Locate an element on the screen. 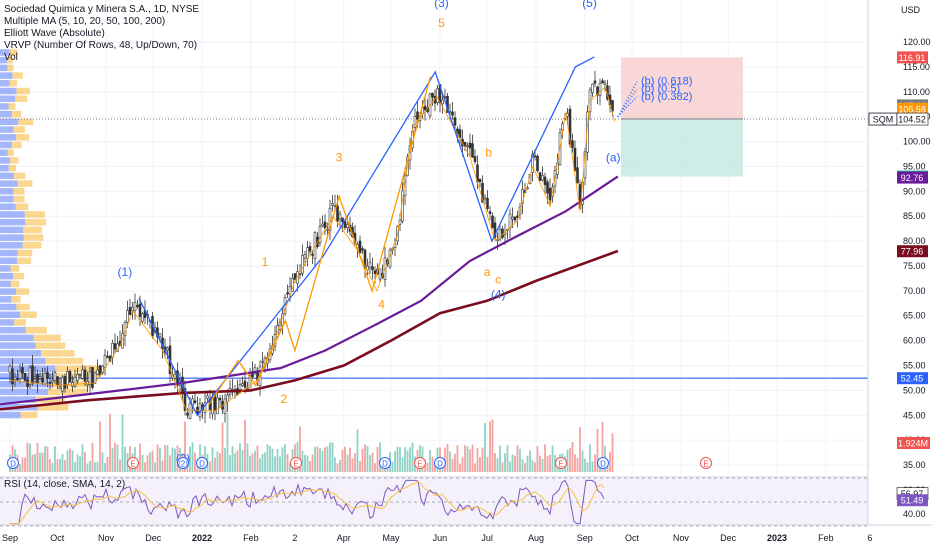 This screenshot has height=555, width=932. rsi-tick-label: 40.00 is located at coordinates (914, 514).